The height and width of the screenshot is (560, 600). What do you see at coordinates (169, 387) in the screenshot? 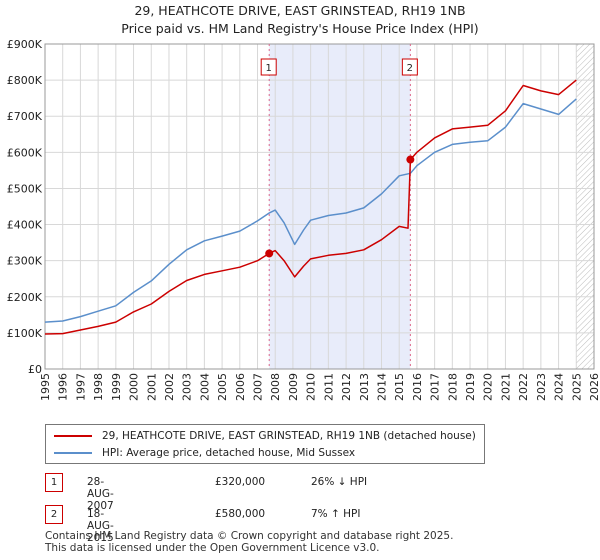
I see `x-tick-label: 2002` at bounding box center [169, 387].